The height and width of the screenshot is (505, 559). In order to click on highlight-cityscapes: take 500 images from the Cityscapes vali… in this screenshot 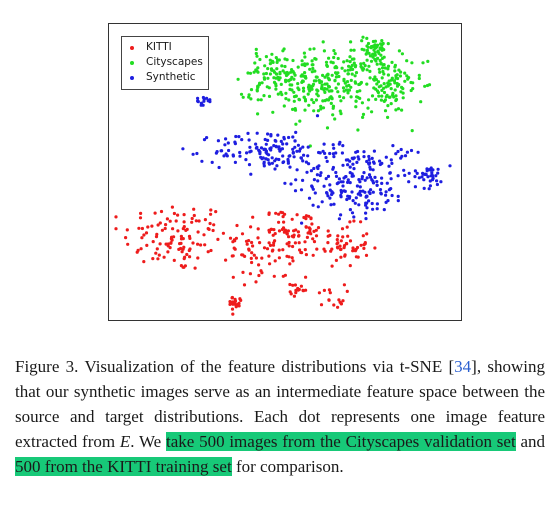, I will do `click(340, 441)`.